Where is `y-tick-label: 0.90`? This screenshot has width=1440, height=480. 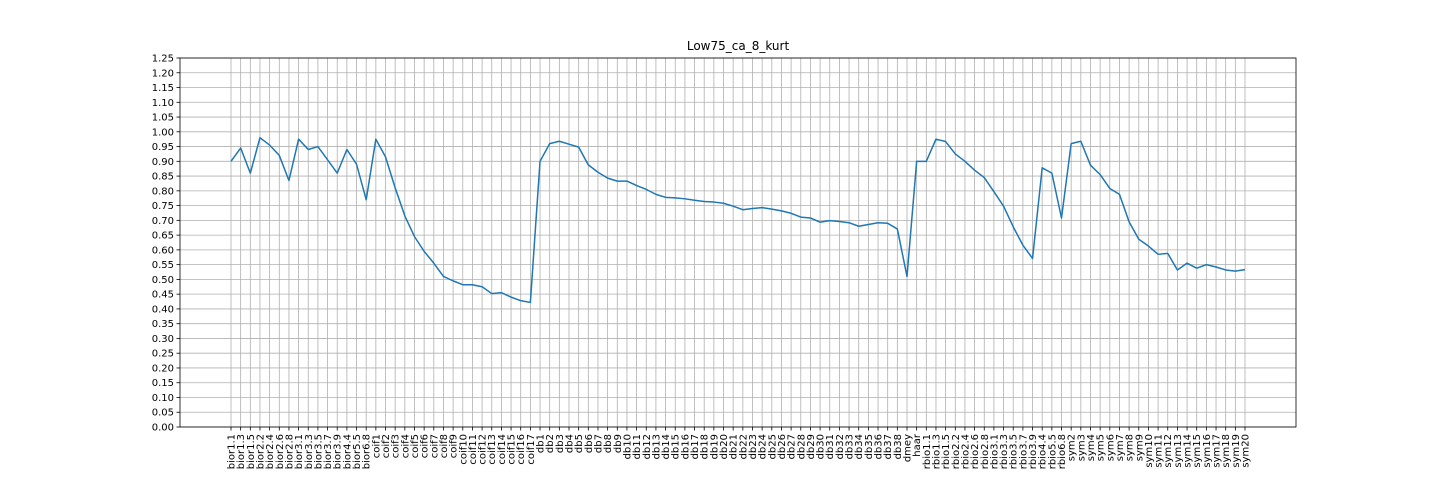
y-tick-label: 0.90 is located at coordinates (163, 162).